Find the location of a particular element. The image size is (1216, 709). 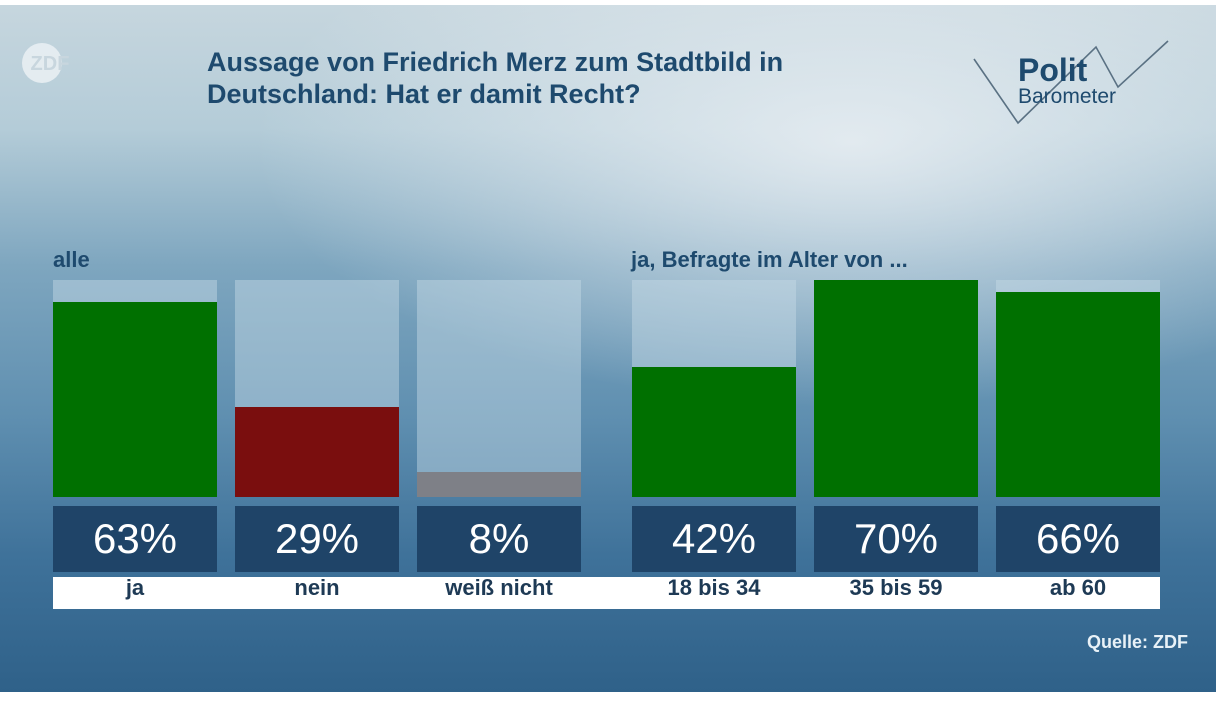

politbarometer-logo: Polit Barometer is located at coordinates (1071, 82).